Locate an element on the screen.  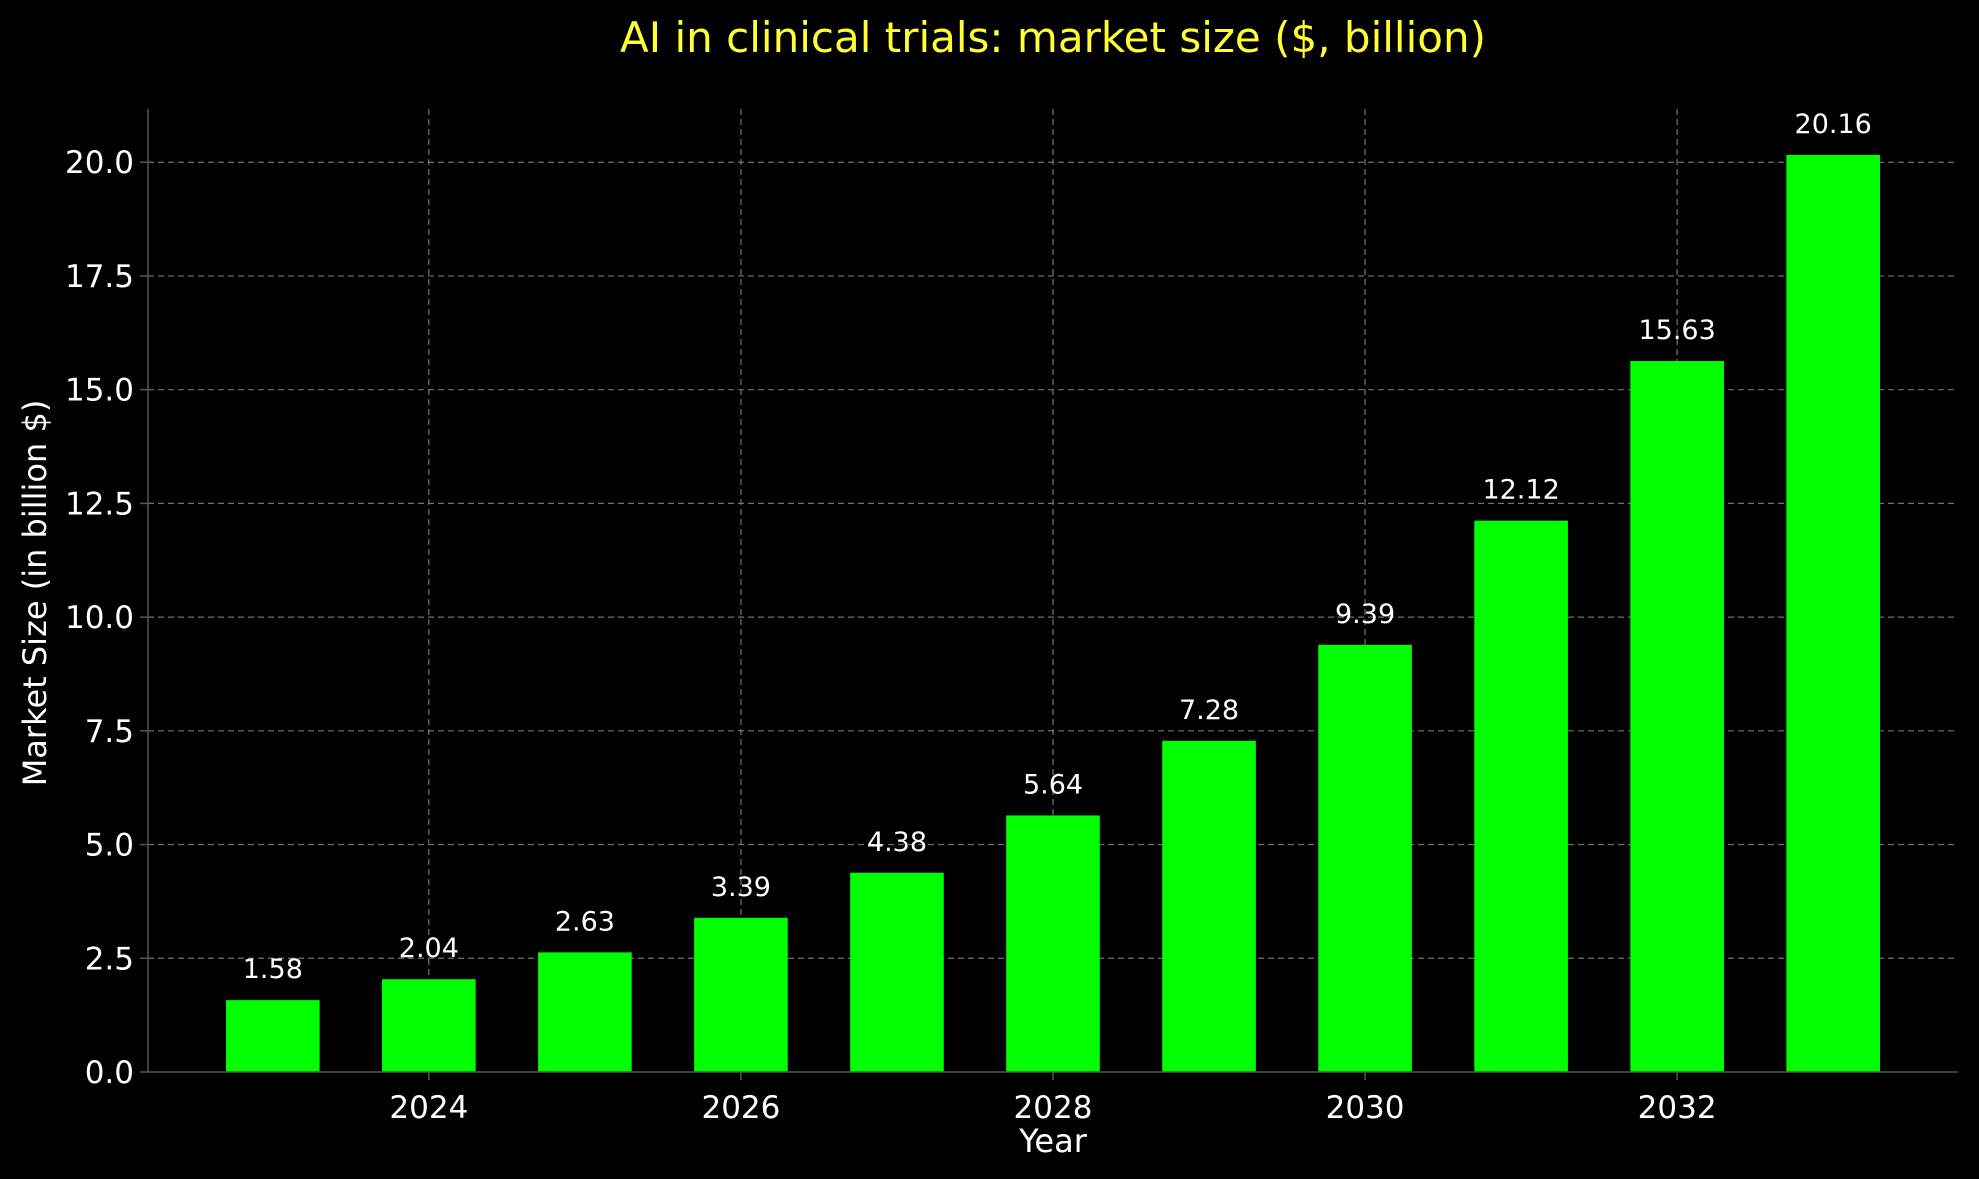
y-tick-label: 7.5 is located at coordinates (109, 732).